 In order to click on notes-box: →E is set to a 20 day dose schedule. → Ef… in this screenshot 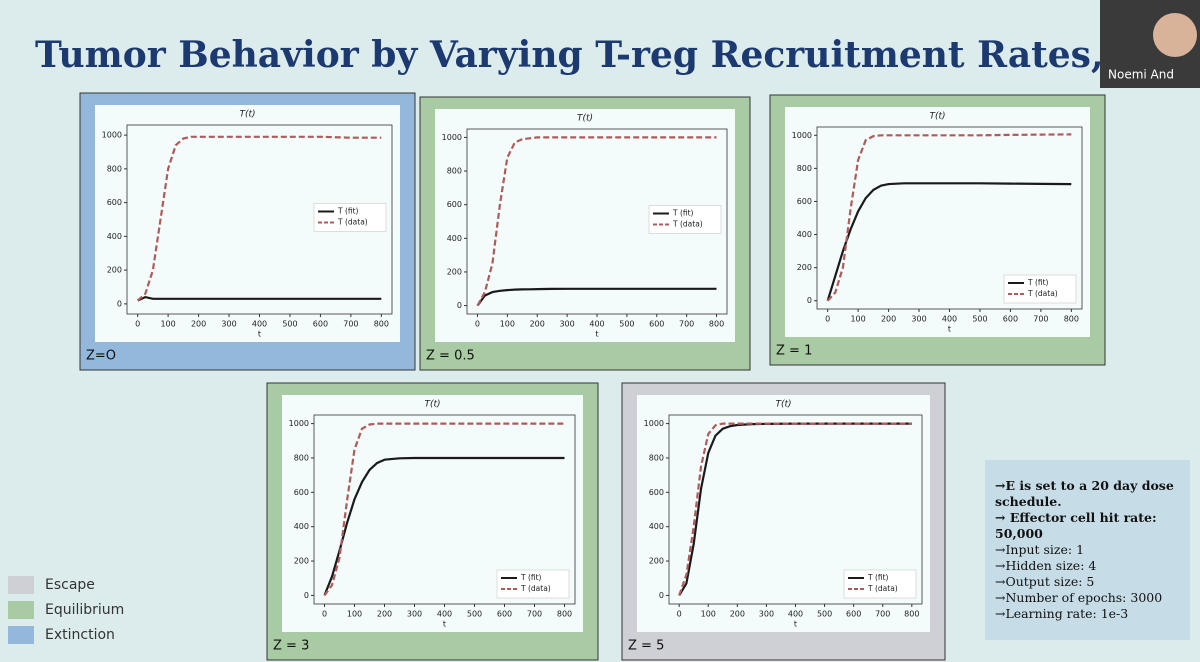, I will do `click(1087, 550)`.